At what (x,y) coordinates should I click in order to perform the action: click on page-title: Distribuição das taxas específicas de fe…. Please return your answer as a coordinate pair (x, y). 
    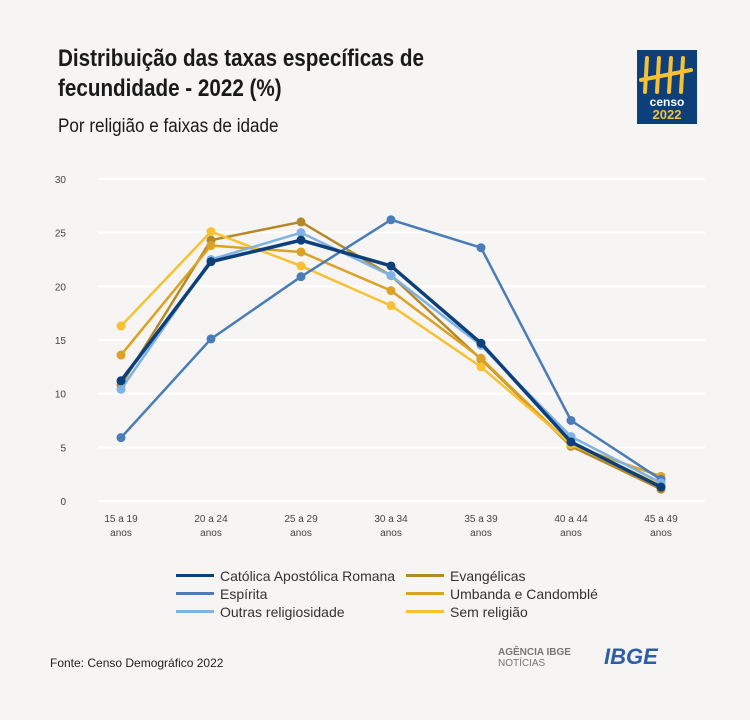
    Looking at the image, I should click on (241, 73).